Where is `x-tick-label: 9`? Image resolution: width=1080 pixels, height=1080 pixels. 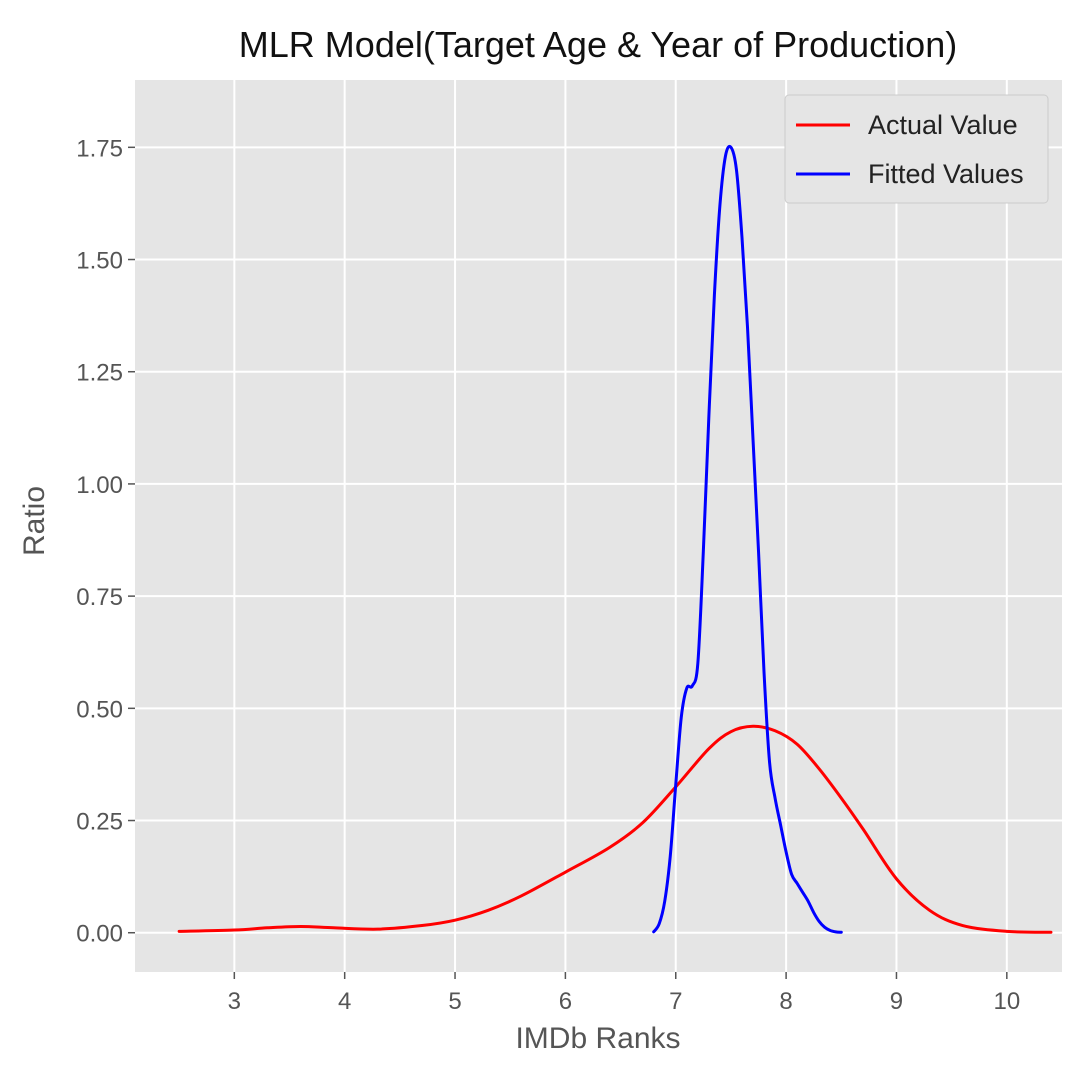 x-tick-label: 9 is located at coordinates (896, 1001).